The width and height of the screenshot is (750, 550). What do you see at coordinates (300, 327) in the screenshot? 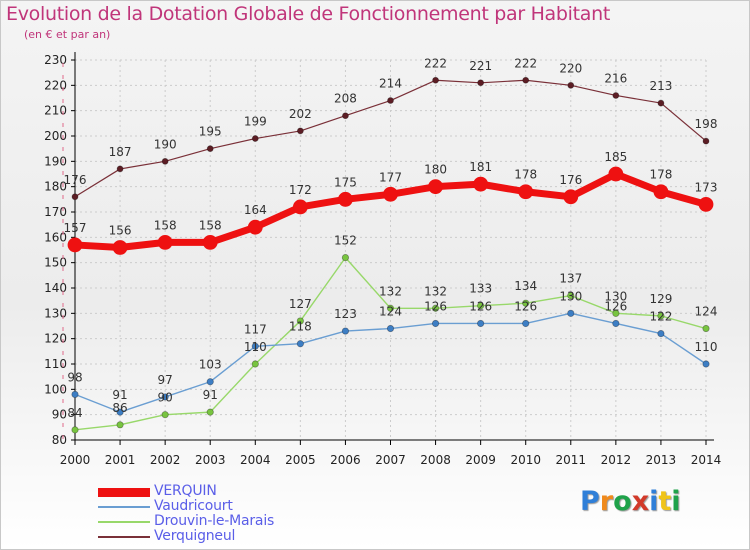
I see `data-label: 118` at bounding box center [300, 327].